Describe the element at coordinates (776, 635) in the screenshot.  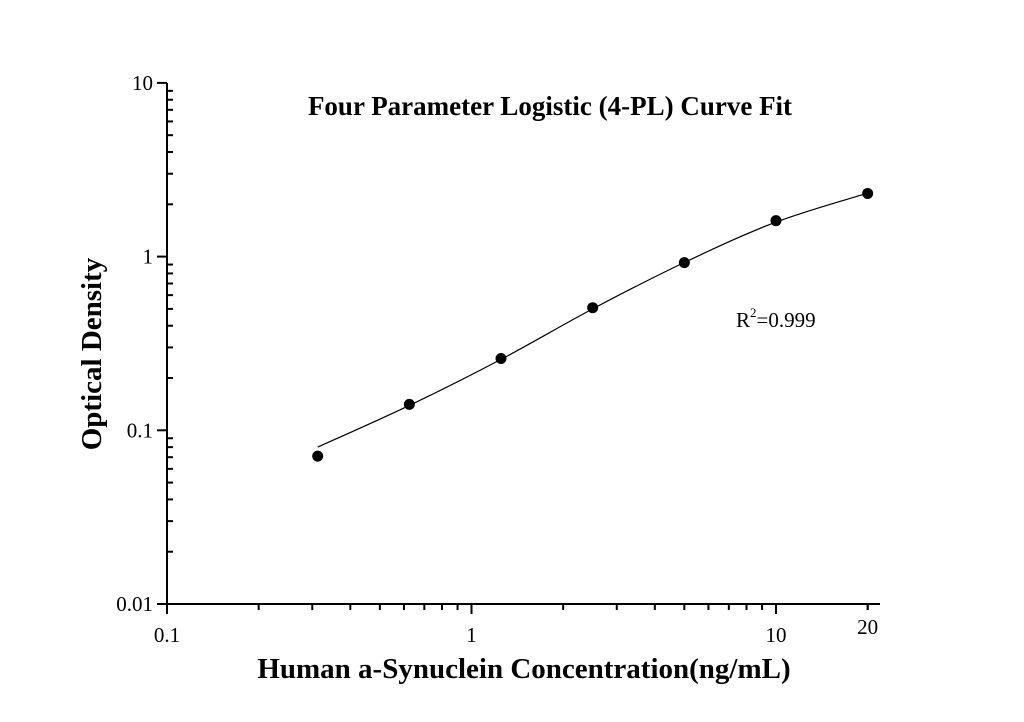
I see `x-tick-label: 10` at that location.